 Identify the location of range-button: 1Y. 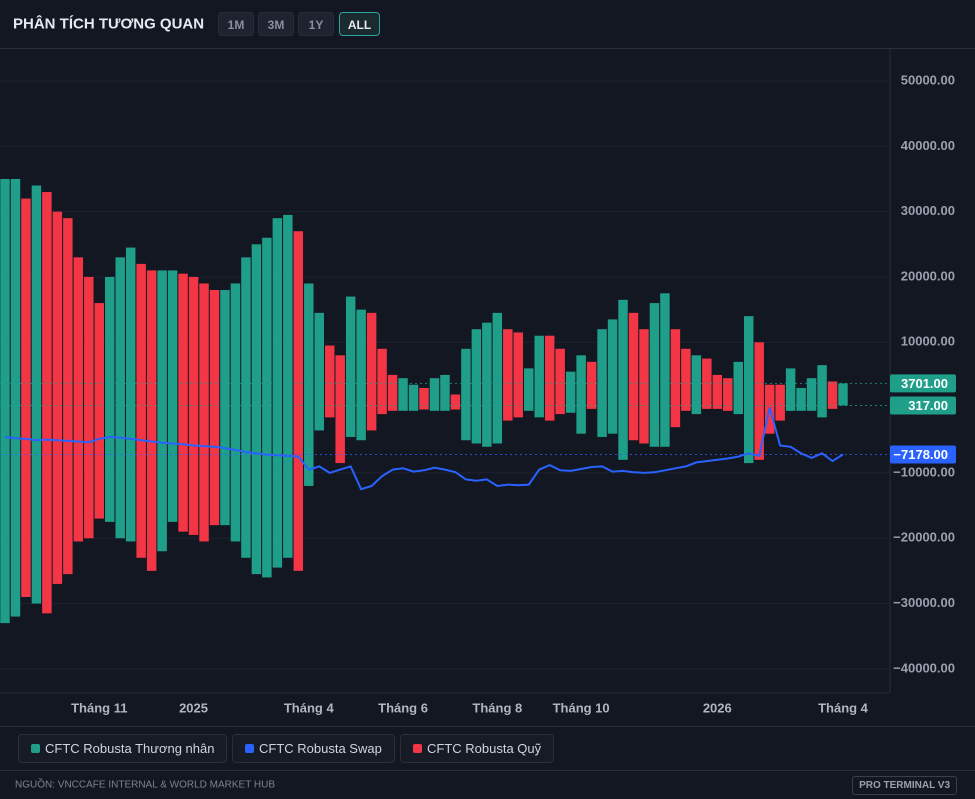
(316, 24).